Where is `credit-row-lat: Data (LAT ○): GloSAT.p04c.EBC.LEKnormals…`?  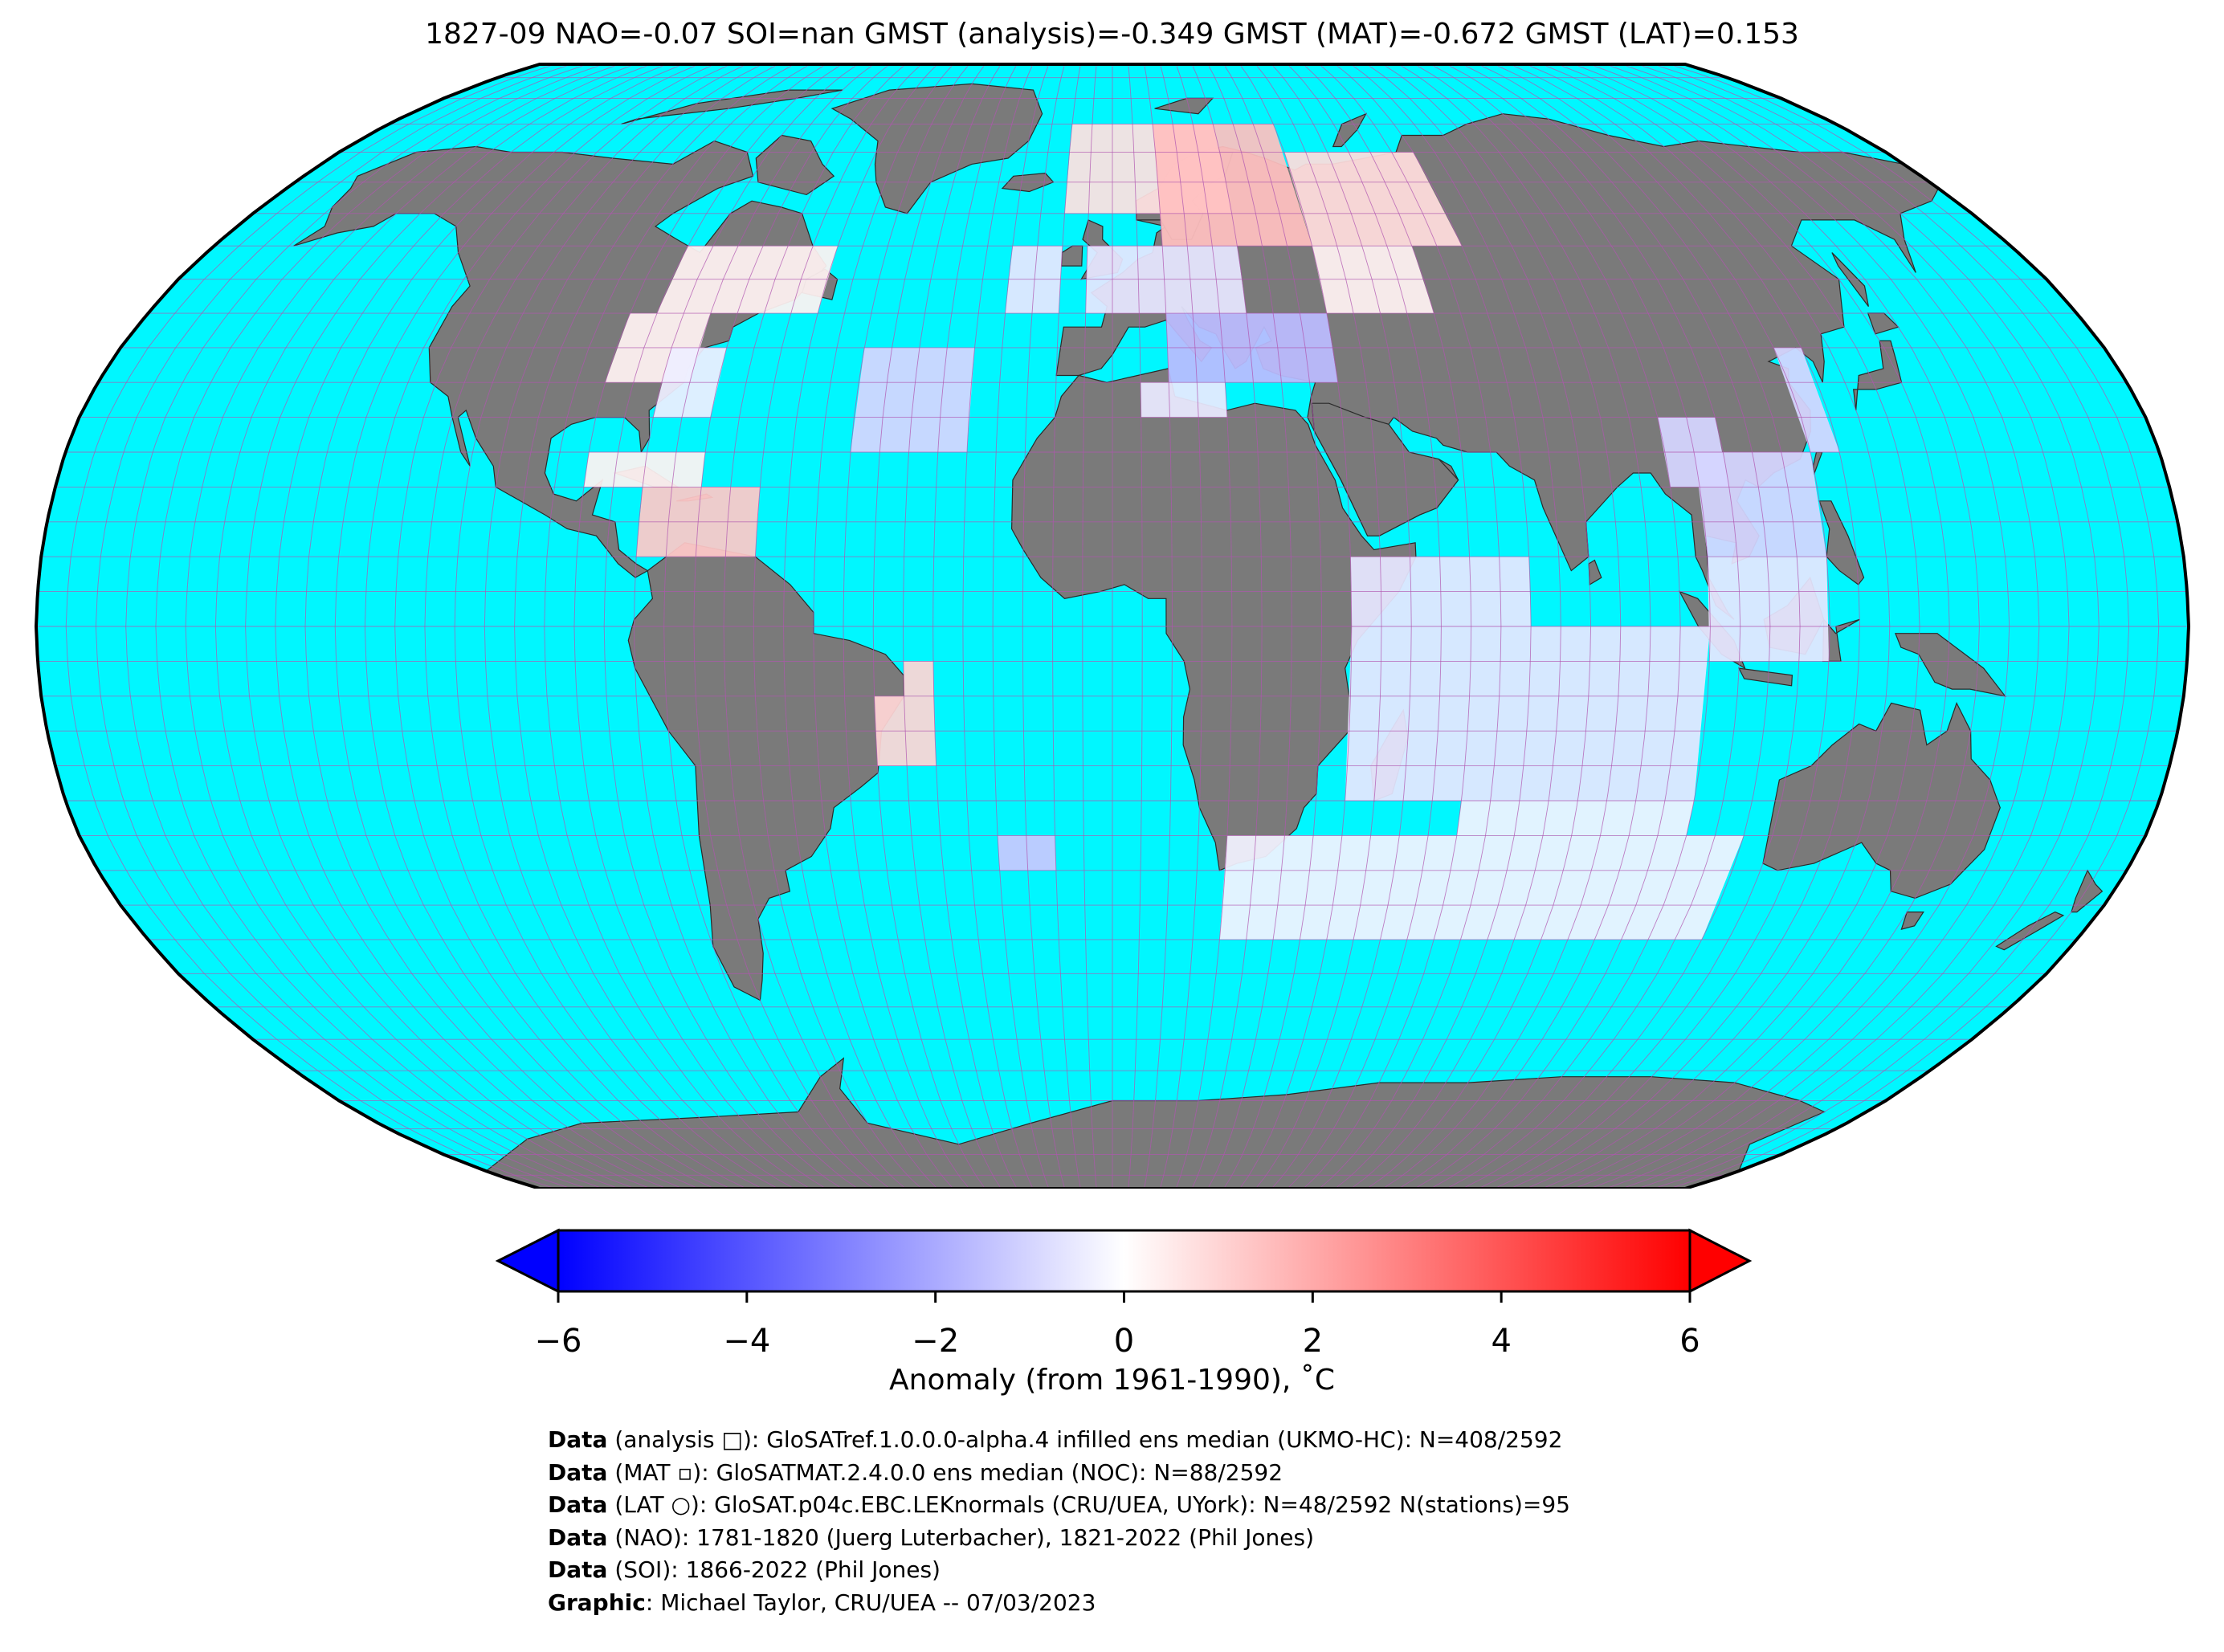
credit-row-lat: Data (LAT ○): GloSAT.p04c.EBC.LEKnormals… is located at coordinates (1059, 1504).